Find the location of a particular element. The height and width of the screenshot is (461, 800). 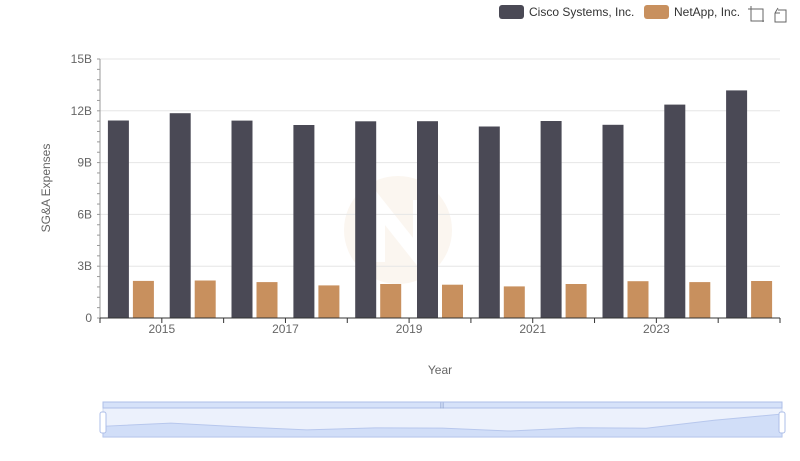

x-tick-label: 2019 is located at coordinates (409, 329).